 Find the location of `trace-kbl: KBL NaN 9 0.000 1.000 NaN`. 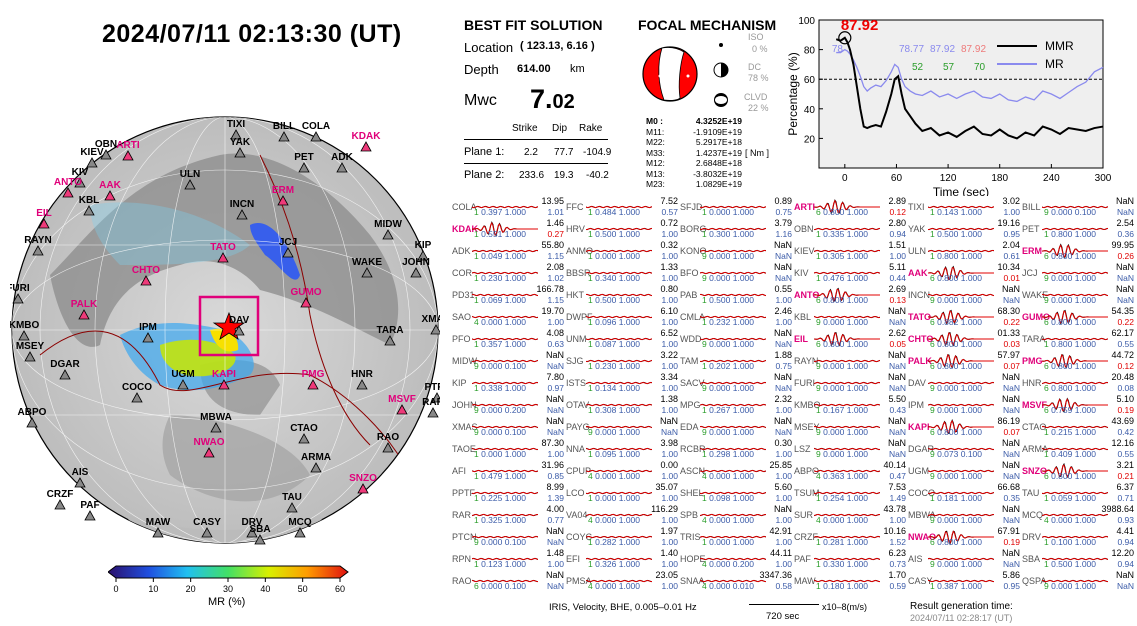

trace-kbl: KBL NaN 9 0.000 1.000 NaN is located at coordinates (850, 326).